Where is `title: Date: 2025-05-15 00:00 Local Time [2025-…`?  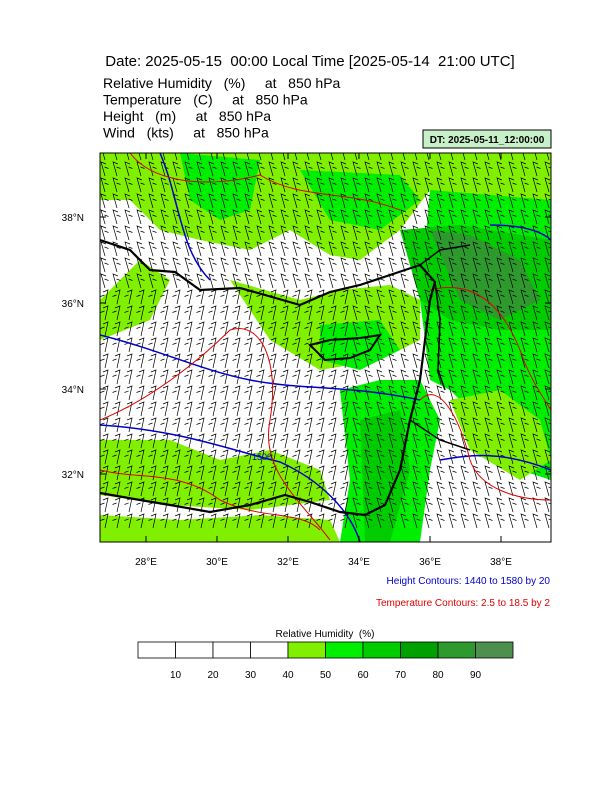
title: Date: 2025-05-15 00:00 Local Time [2025-… is located at coordinates (309, 61).